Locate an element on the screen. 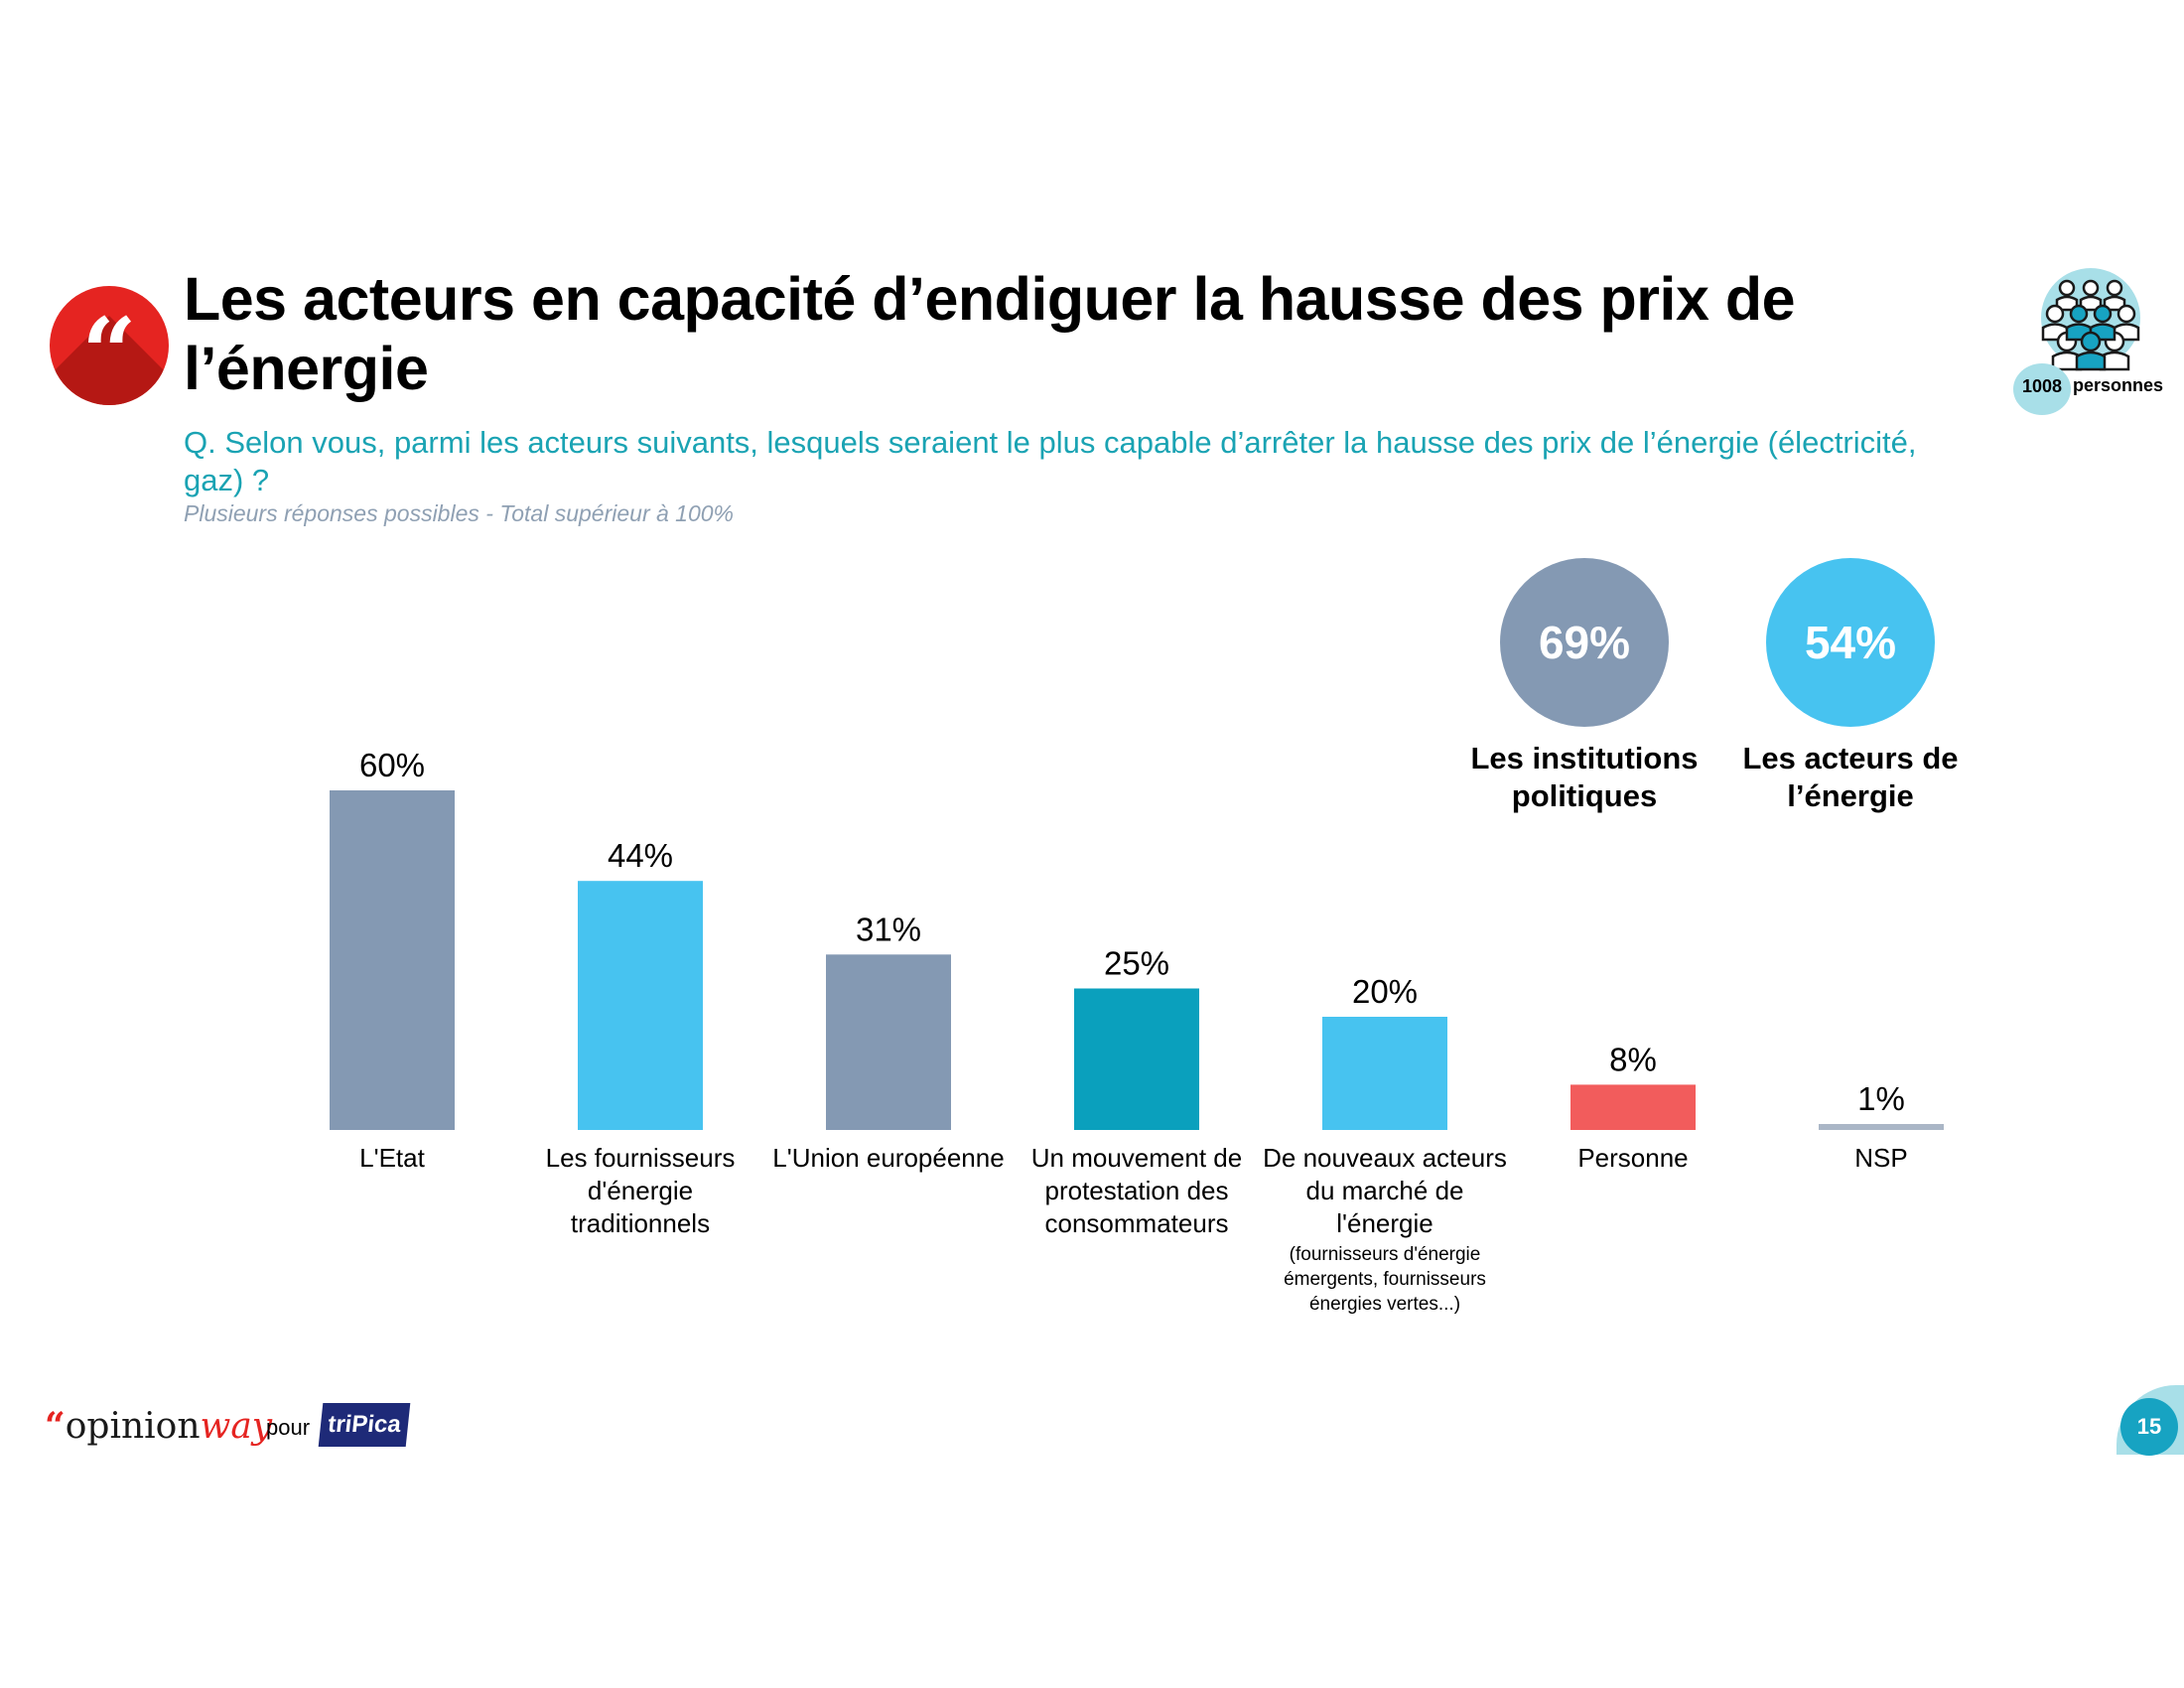 Image resolution: width=2184 pixels, height=1688 pixels. sample-count-badge: 1008 is located at coordinates (2042, 389).